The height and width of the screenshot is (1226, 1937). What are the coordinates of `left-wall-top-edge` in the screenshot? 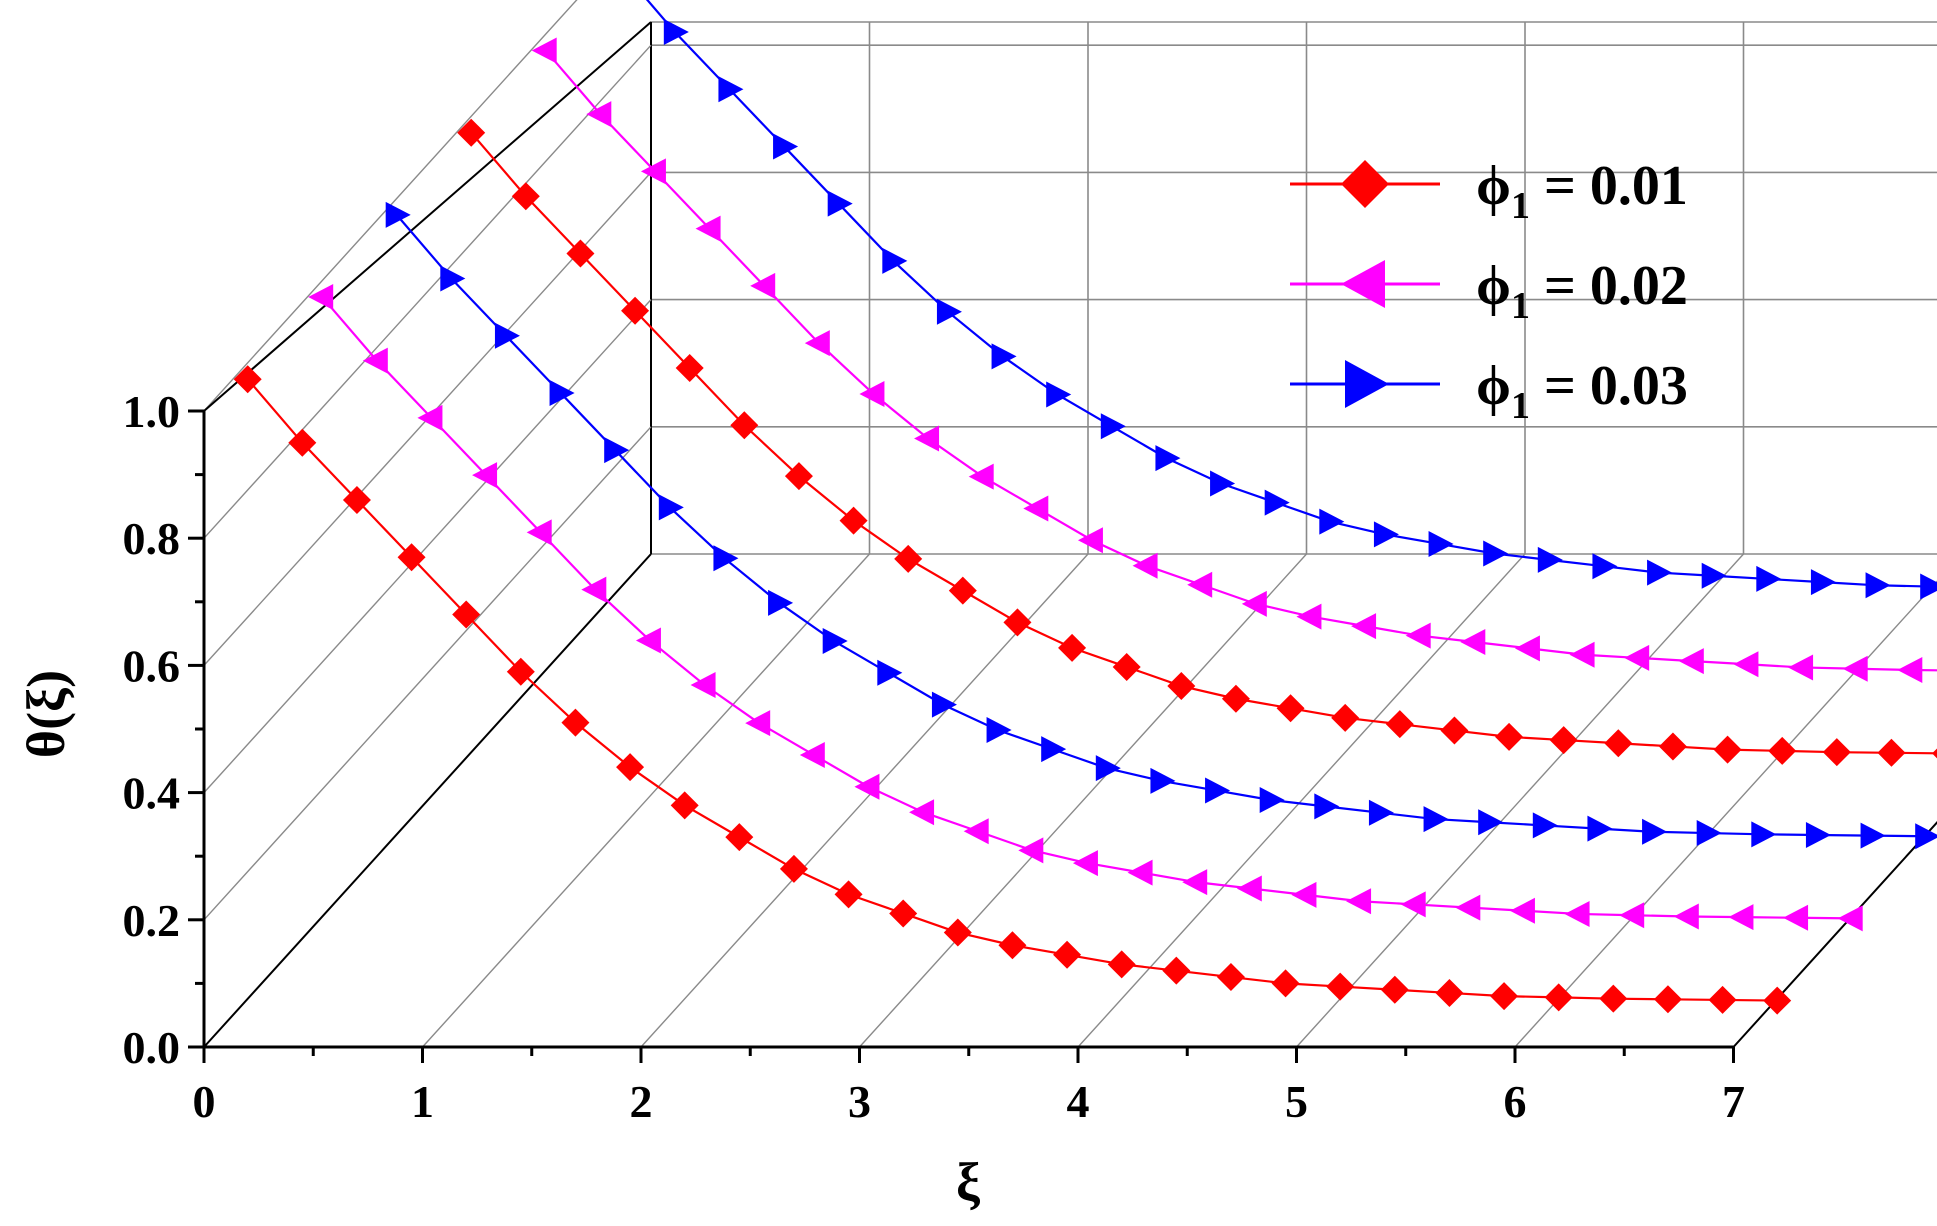 It's located at (427, 216).